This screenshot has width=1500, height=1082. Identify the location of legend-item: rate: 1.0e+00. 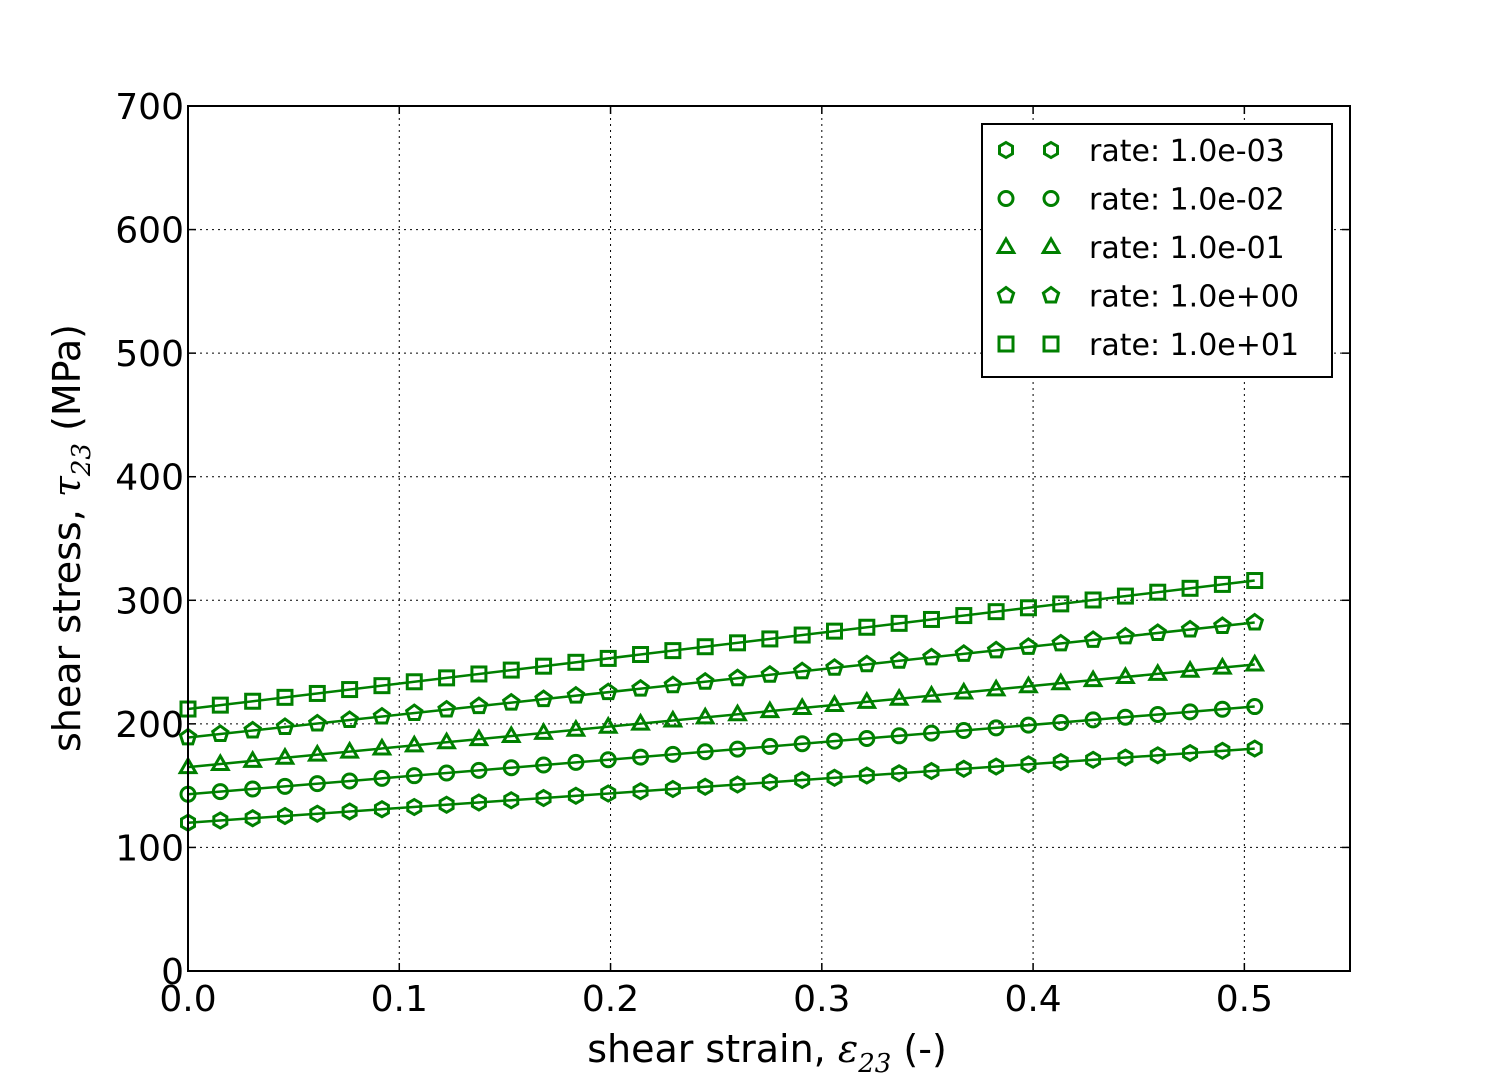
(1147, 297).